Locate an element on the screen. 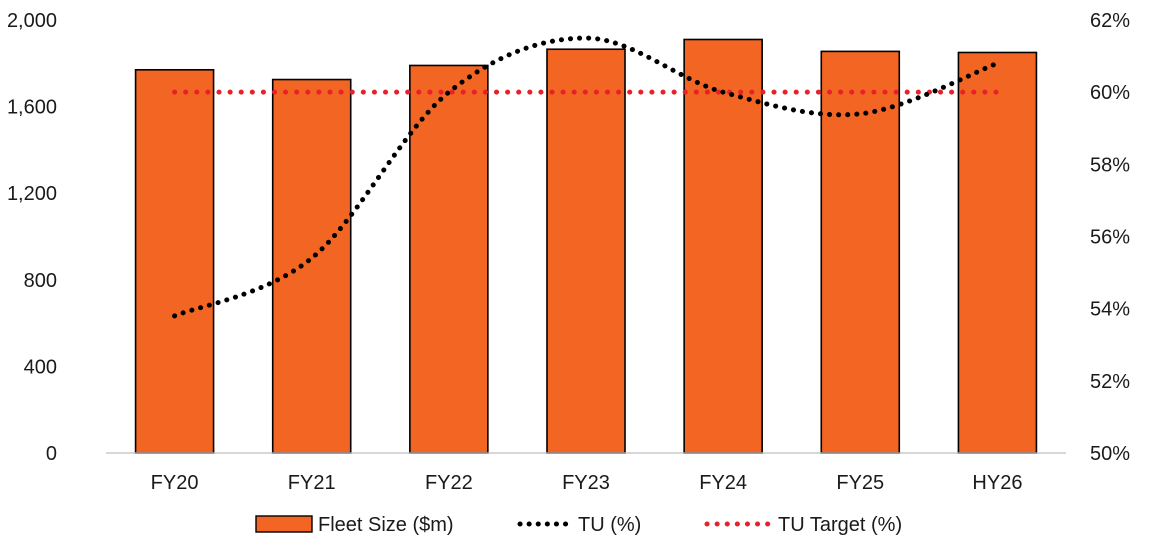 This screenshot has height=546, width=1156. legend: Fleet Size ($m) TU (%) TU Target (%) is located at coordinates (578, 525).